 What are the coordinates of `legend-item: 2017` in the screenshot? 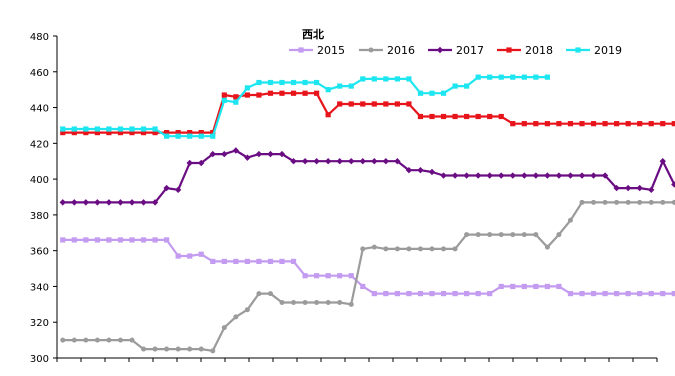 It's located at (456, 50).